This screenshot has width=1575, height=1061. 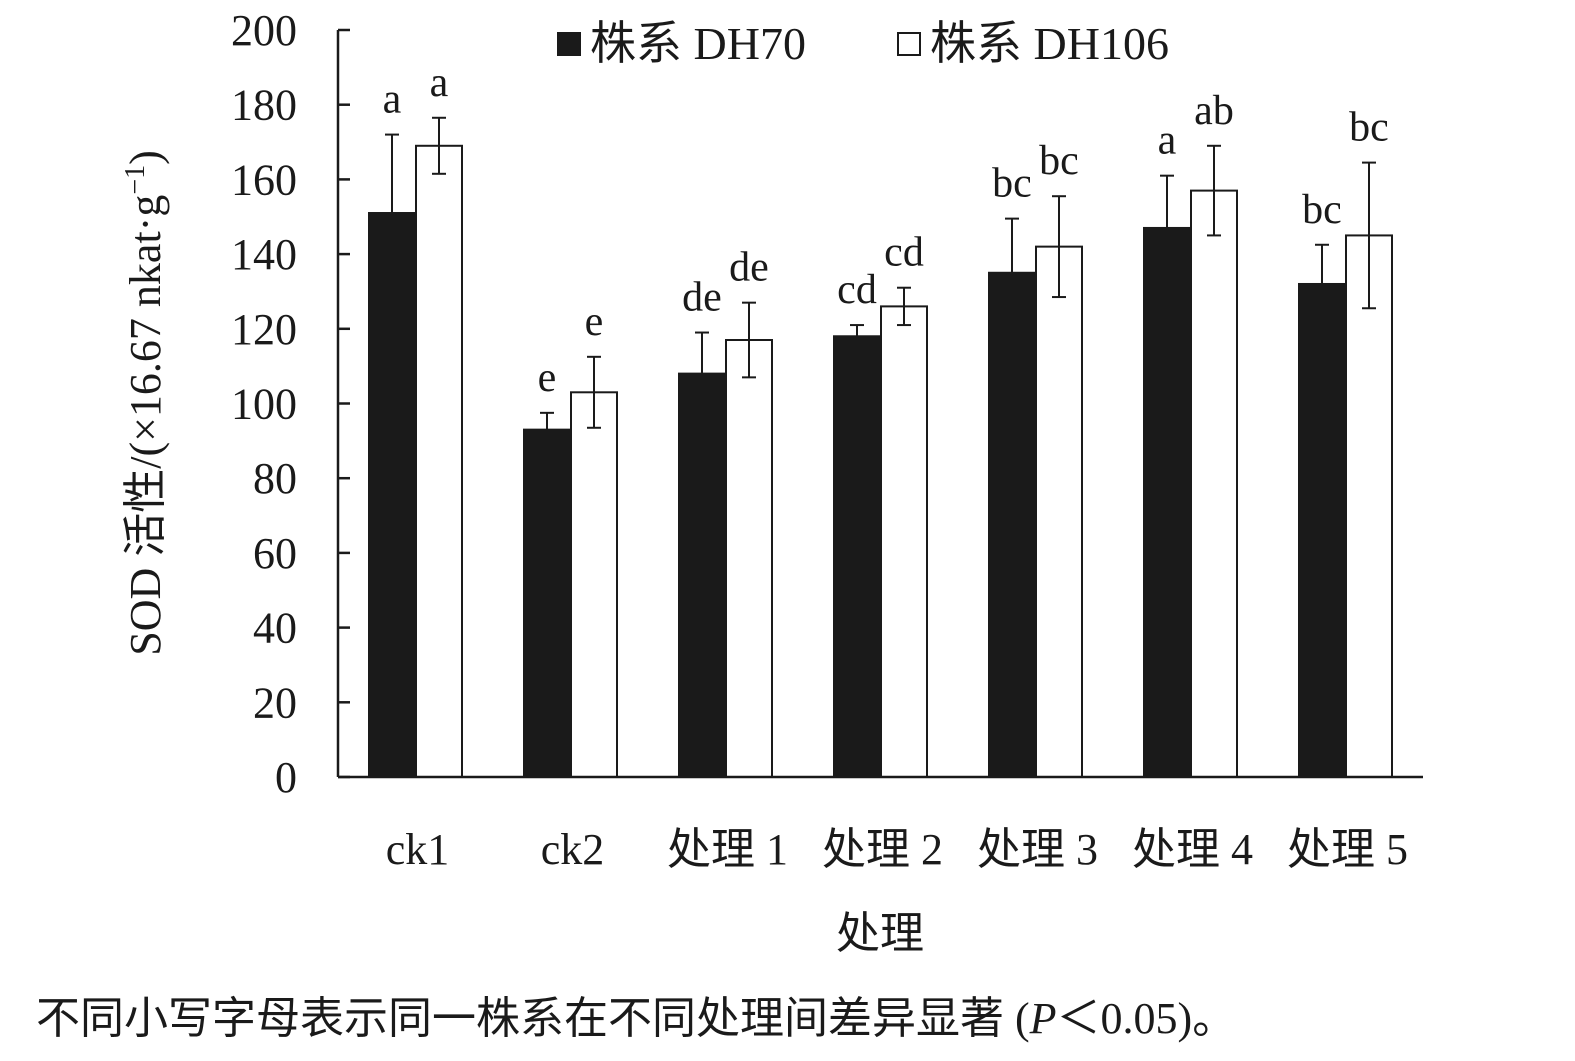 I want to click on legend-swatch-dh70, so click(x=569, y=44).